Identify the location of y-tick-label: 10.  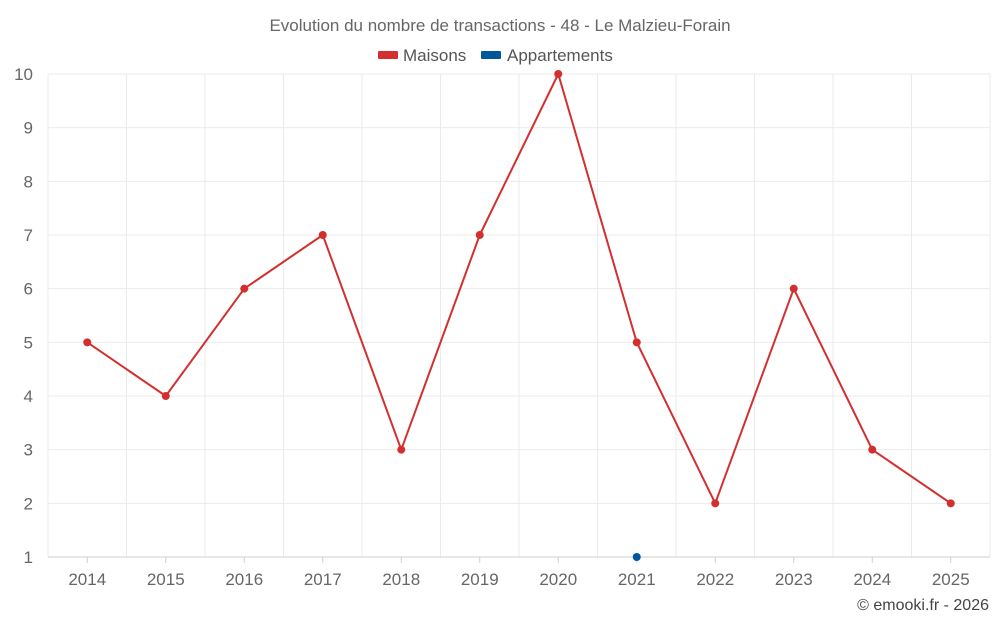
(23, 74).